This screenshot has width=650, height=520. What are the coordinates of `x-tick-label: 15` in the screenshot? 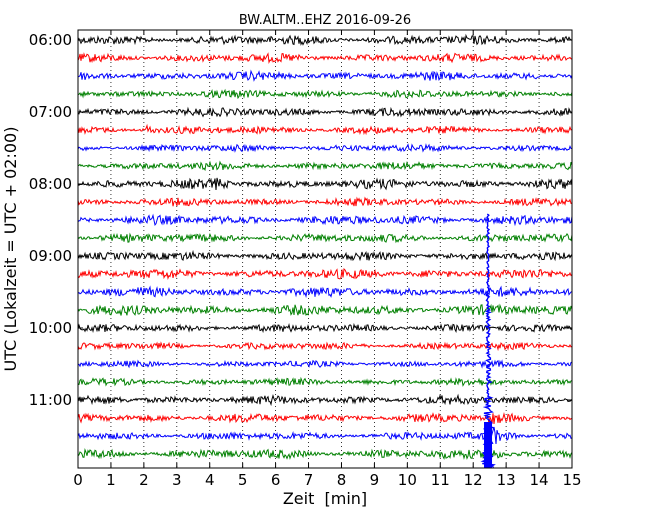 It's located at (571, 480).